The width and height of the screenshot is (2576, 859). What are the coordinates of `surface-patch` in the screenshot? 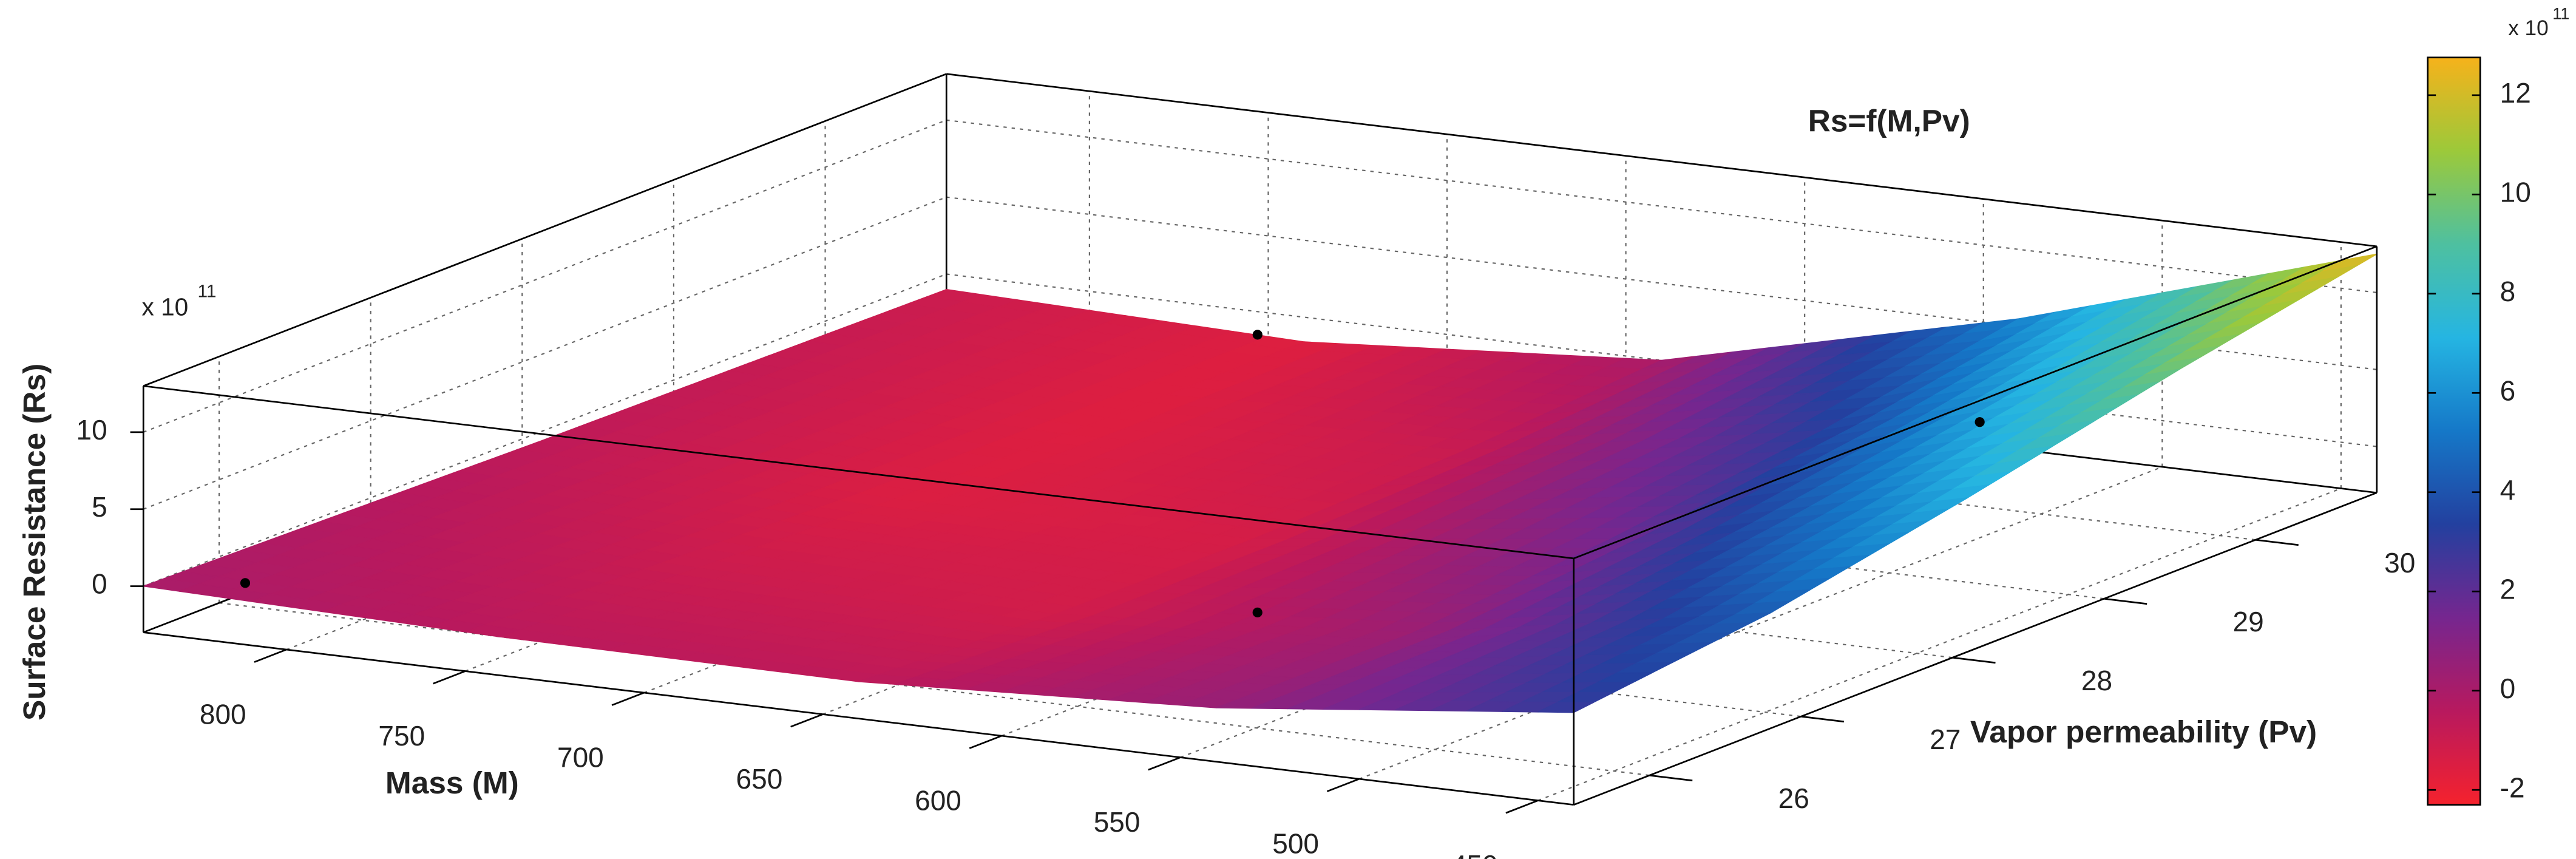 It's located at (1566, 707).